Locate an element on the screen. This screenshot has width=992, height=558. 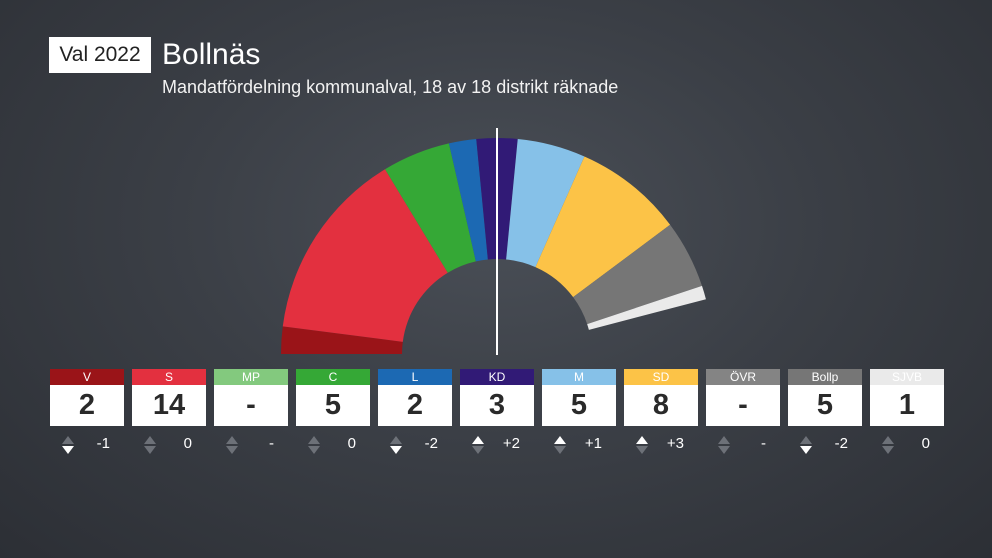
party-result: SJVB 1 0 is located at coordinates (907, 412).